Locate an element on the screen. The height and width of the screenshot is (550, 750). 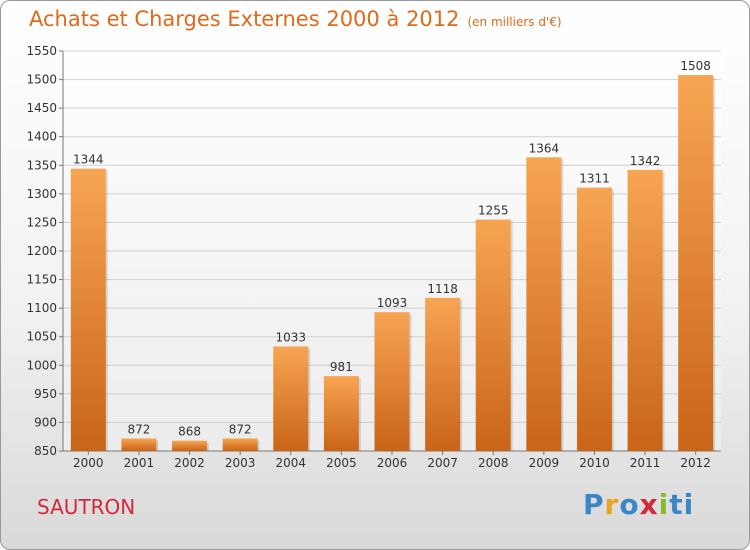
y-tick-label: 1000 is located at coordinates (41, 365).